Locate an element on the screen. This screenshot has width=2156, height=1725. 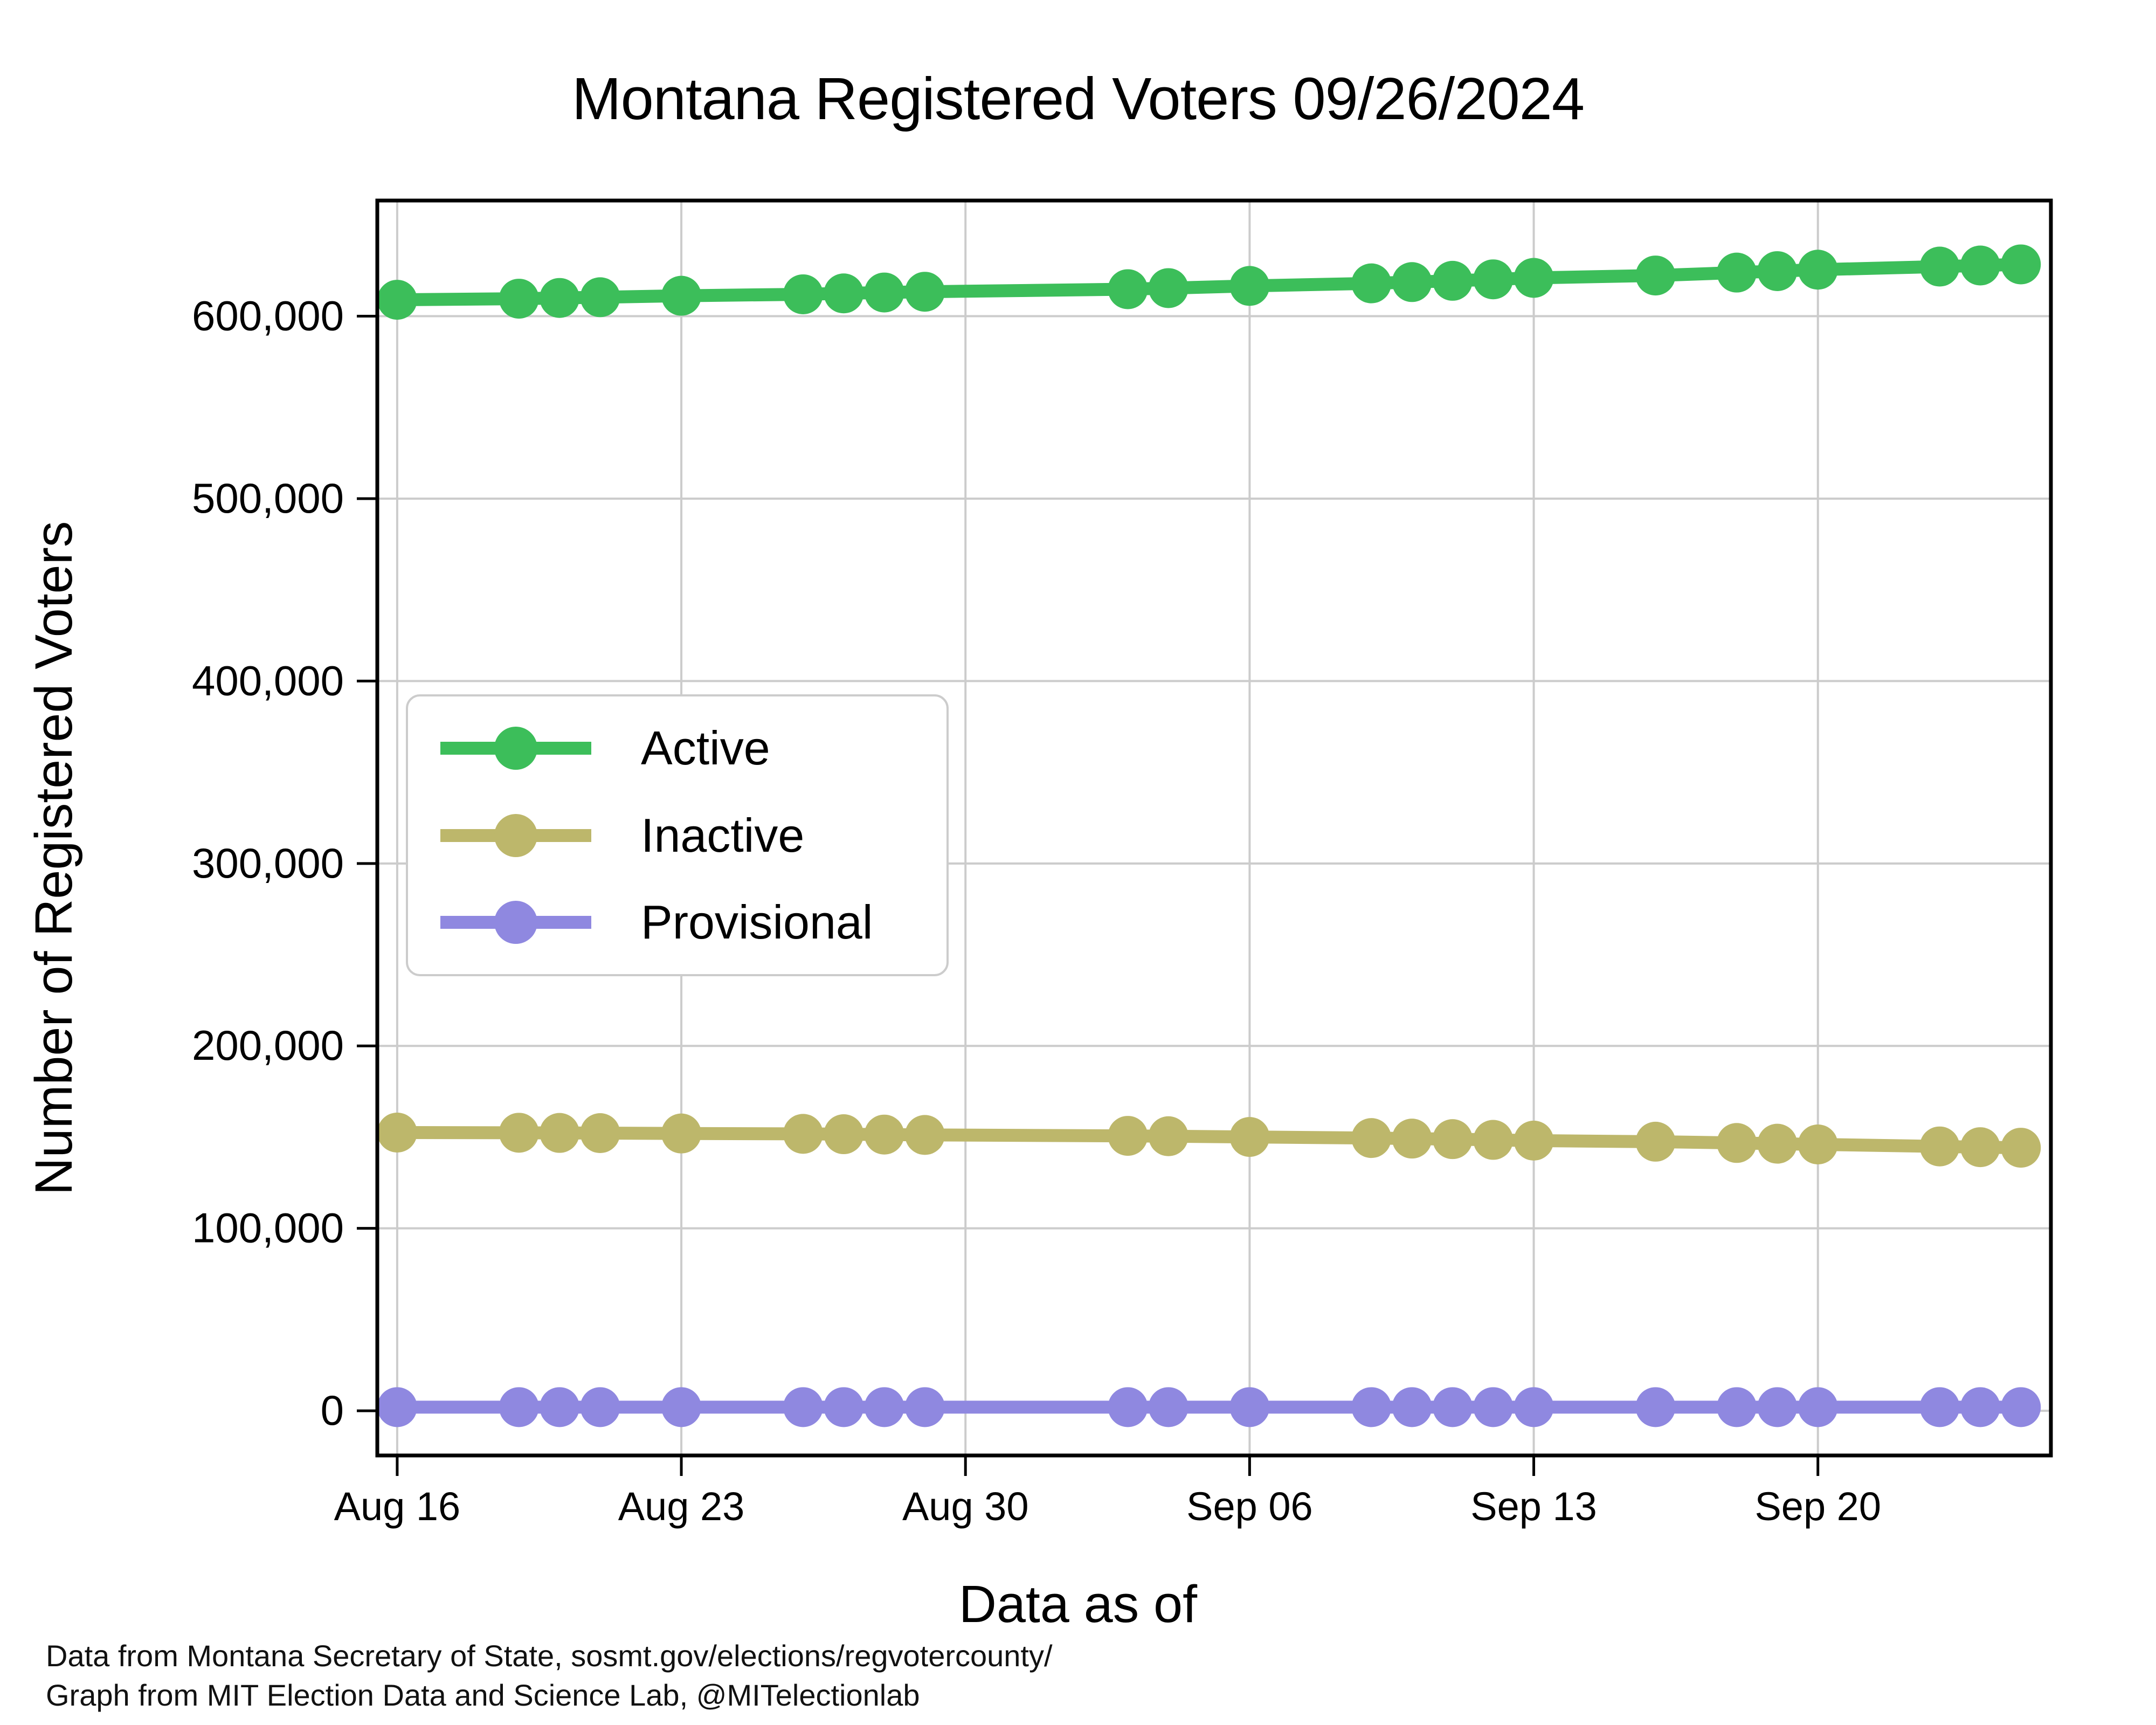
page-title: Montana Registered Voters 09/26/2024 is located at coordinates (1078, 99).